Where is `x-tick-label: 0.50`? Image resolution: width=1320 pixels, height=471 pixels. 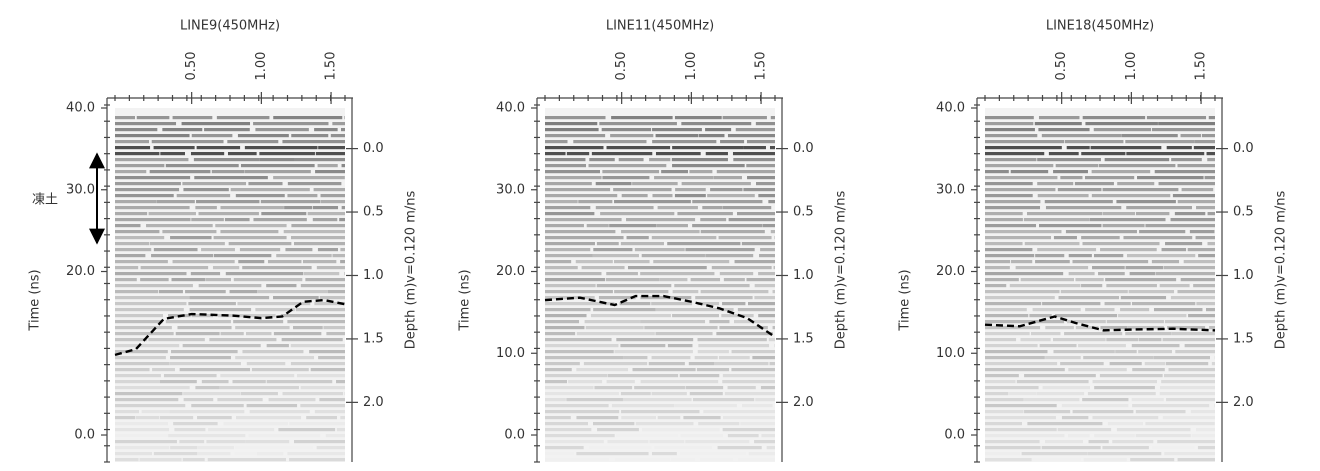
x-tick-label: 0.50 is located at coordinates (621, 66).